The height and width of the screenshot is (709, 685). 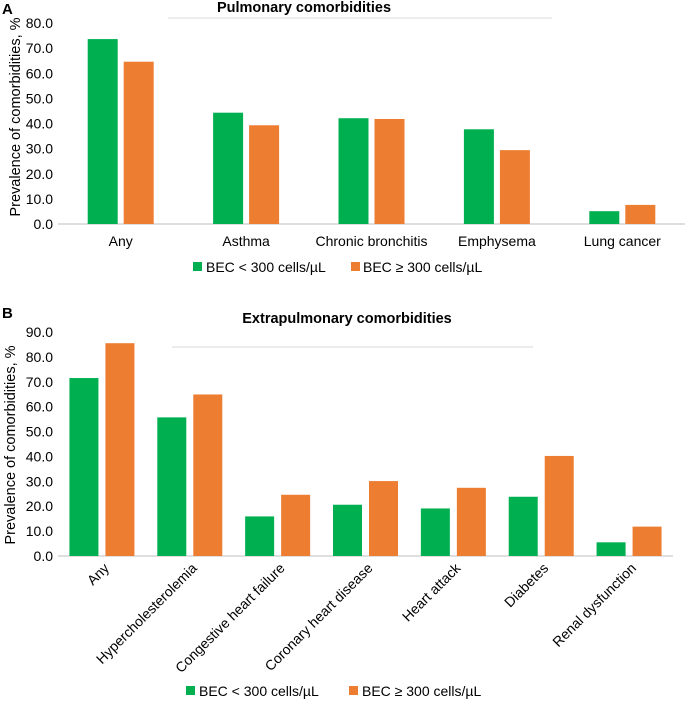 What do you see at coordinates (39, 149) in the screenshot?
I see `panel-a-y-tick-label: 30.0` at bounding box center [39, 149].